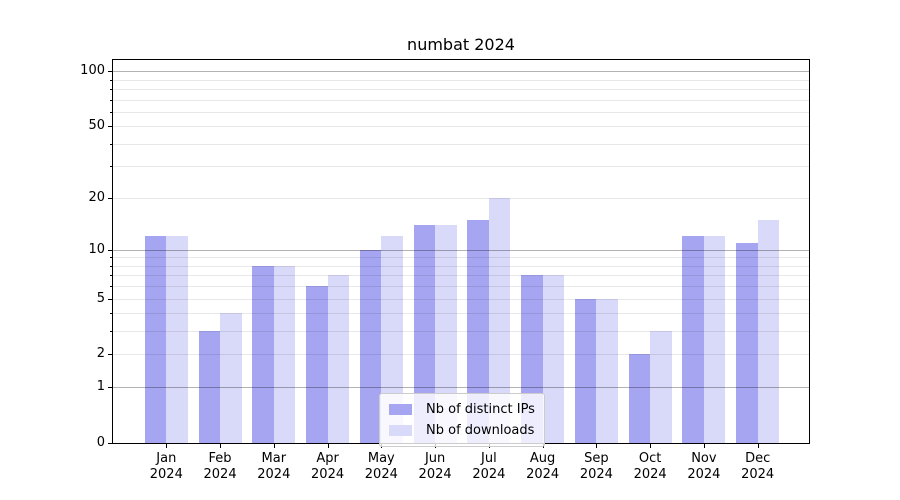 Image resolution: width=900 pixels, height=500 pixels. I want to click on x-tick-label: Oct 2024, so click(650, 467).